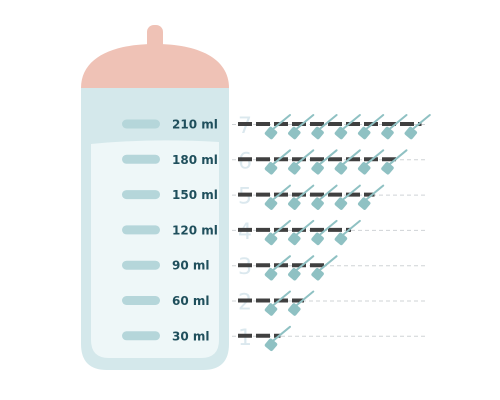 Image resolution: width=500 pixels, height=400 pixels. What do you see at coordinates (245, 161) in the screenshot?
I see `scoop-count-number: 6` at bounding box center [245, 161].